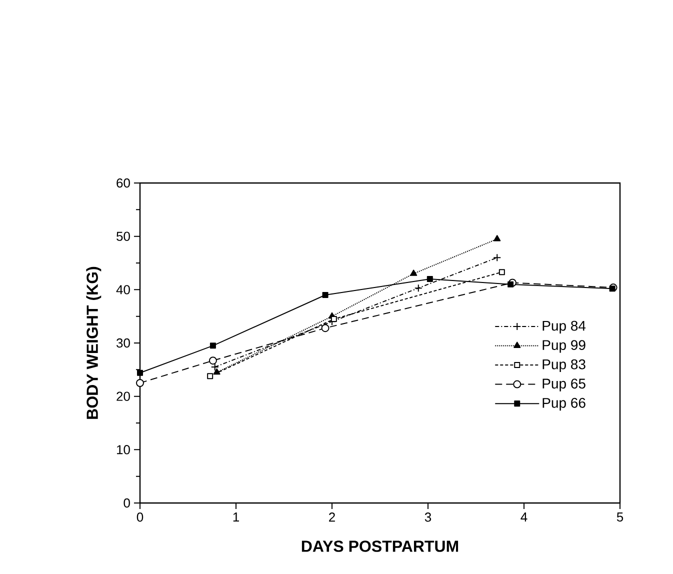  Describe the element at coordinates (620, 517) in the screenshot. I see `x-tick-label: 5` at that location.